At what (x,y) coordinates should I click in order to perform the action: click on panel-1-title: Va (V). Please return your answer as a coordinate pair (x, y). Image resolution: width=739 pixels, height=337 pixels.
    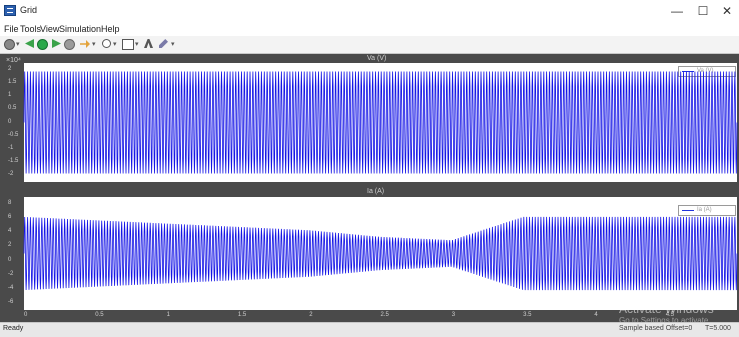
    Looking at the image, I should click on (377, 58).